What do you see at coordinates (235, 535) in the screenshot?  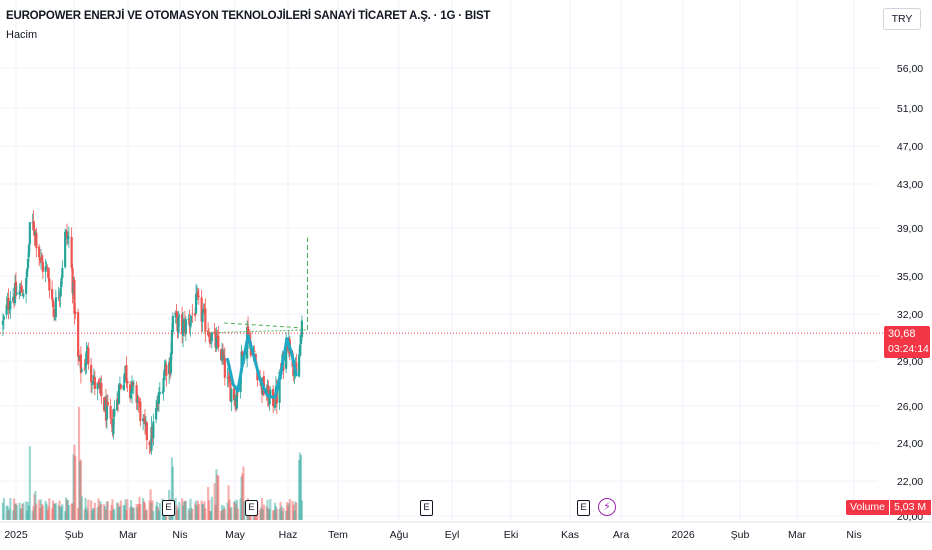 I see `x-tick-label: May` at bounding box center [235, 535].